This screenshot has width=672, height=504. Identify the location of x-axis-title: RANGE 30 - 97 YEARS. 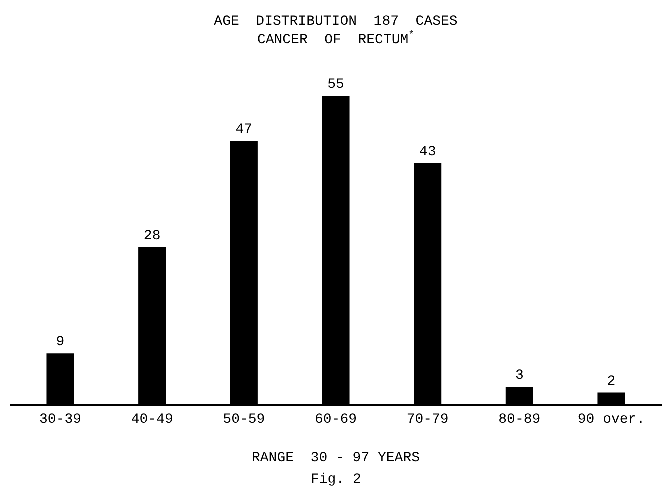
(336, 458).